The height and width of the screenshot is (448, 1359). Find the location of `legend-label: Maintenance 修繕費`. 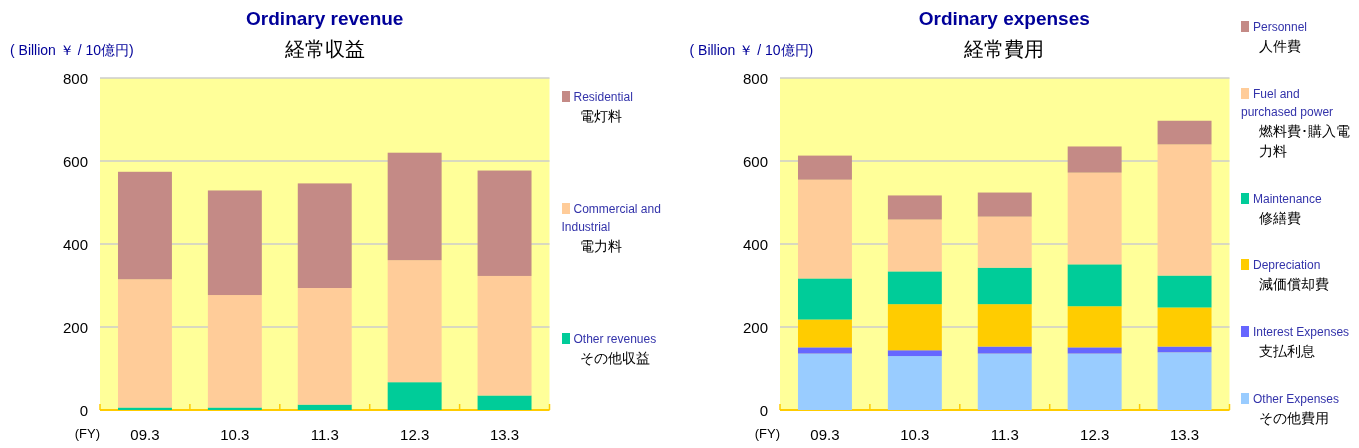

legend-label: Maintenance 修繕費 is located at coordinates (1287, 209).